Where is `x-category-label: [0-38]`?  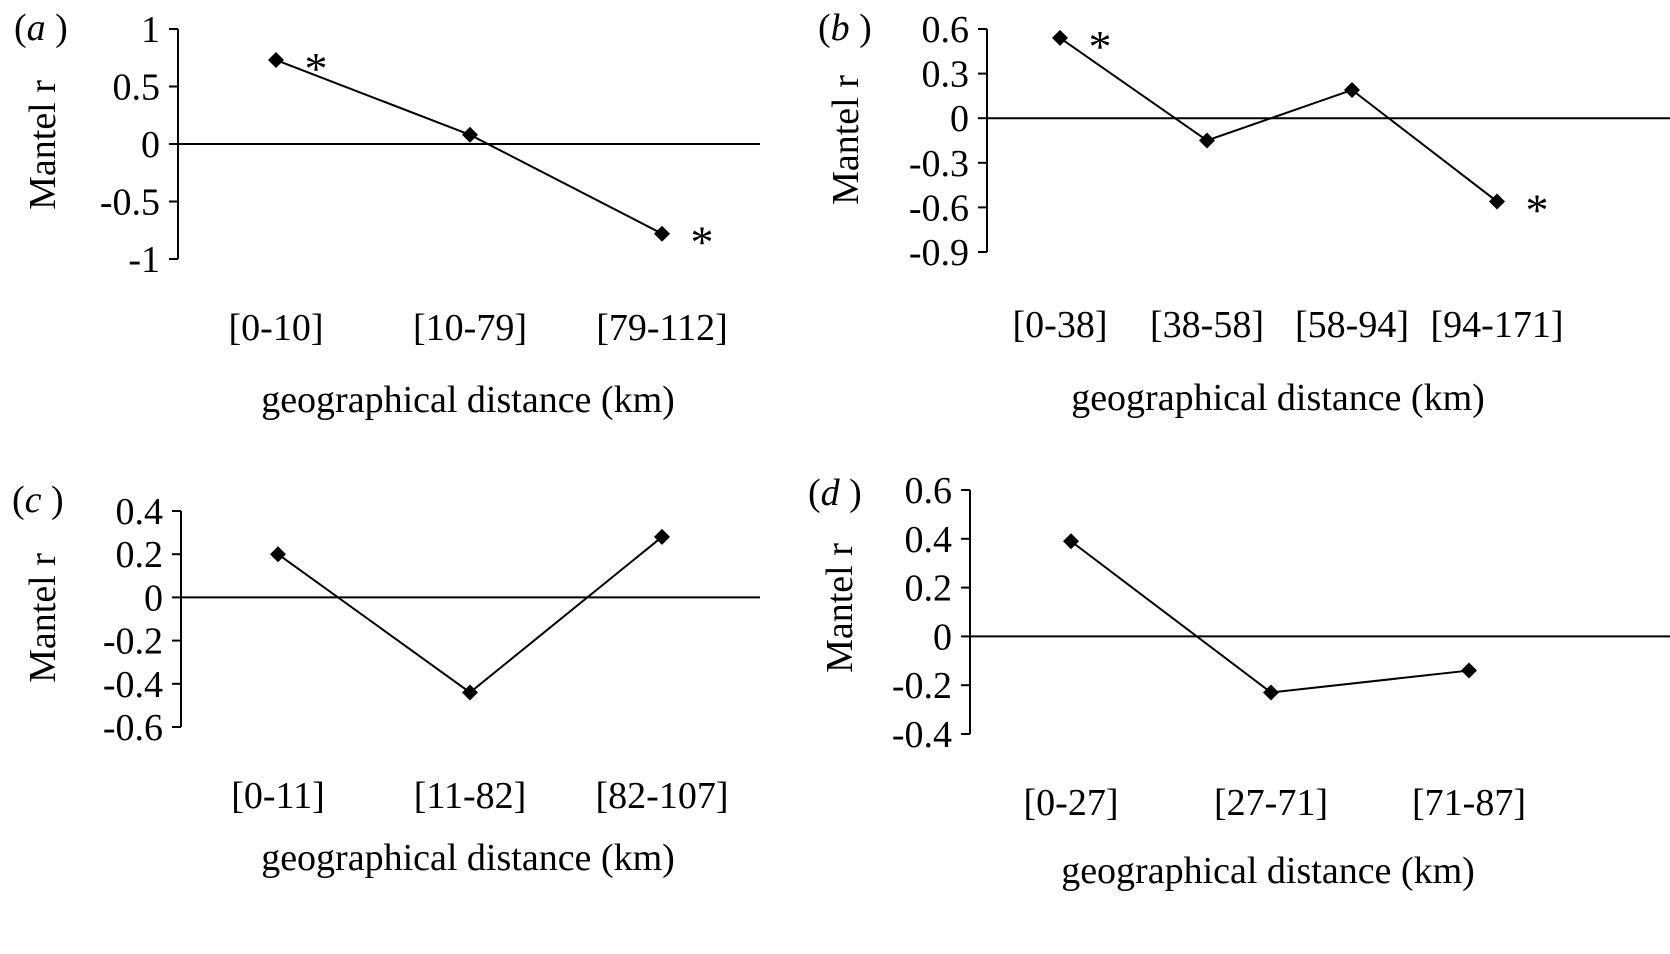 x-category-label: [0-38] is located at coordinates (1060, 325).